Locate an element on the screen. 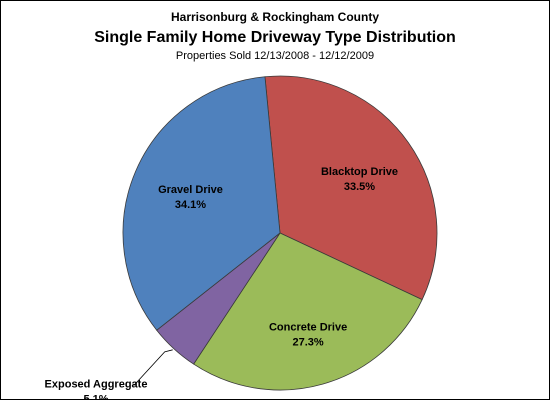 The image size is (550, 400). slice-label-gravel-drive: Gravel Drive is located at coordinates (190, 190).